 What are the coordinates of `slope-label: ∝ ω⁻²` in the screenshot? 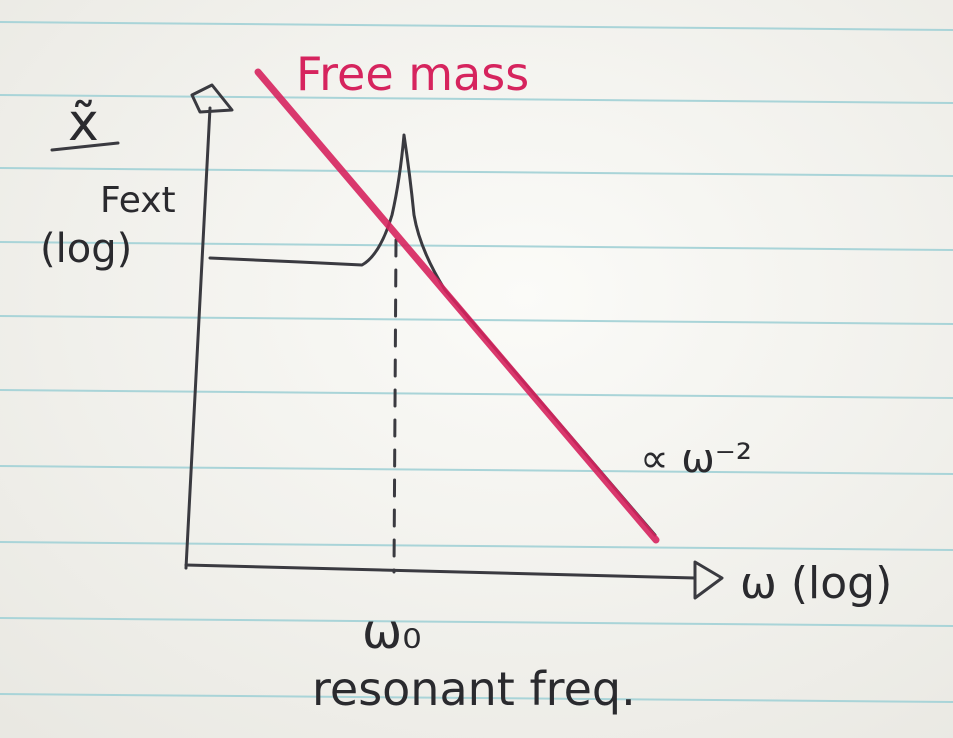 It's located at (696, 459).